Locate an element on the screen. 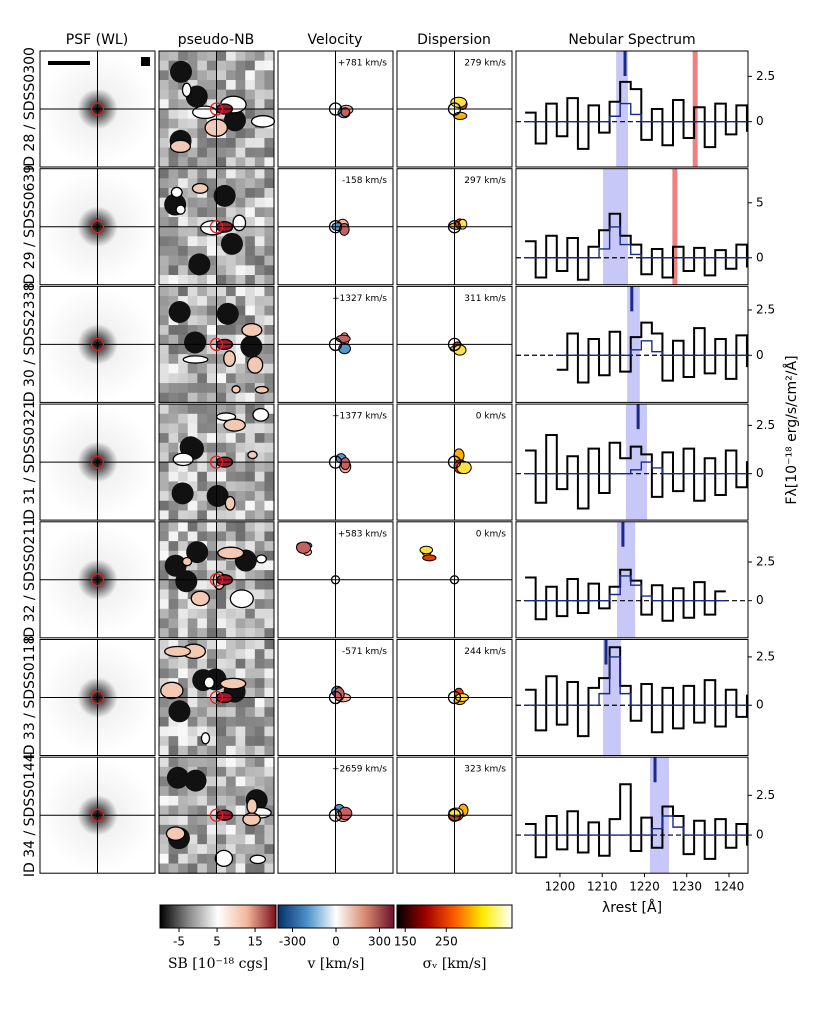  spectrum is located at coordinates (632, 579).